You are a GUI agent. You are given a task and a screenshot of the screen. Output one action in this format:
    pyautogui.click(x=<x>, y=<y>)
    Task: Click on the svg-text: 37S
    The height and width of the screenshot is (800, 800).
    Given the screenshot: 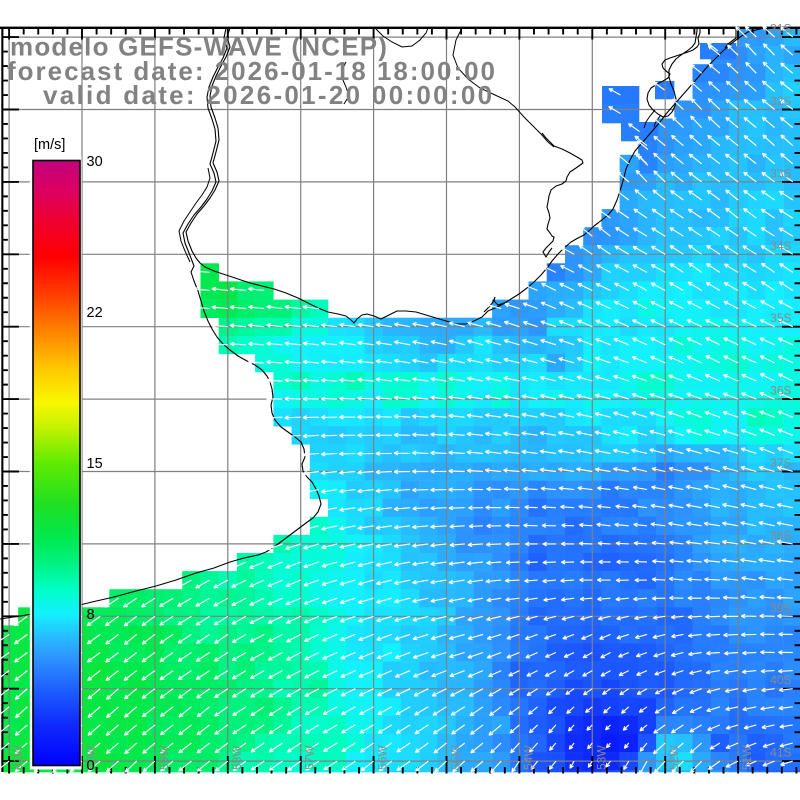 What is the action you would take?
    pyautogui.click(x=780, y=463)
    